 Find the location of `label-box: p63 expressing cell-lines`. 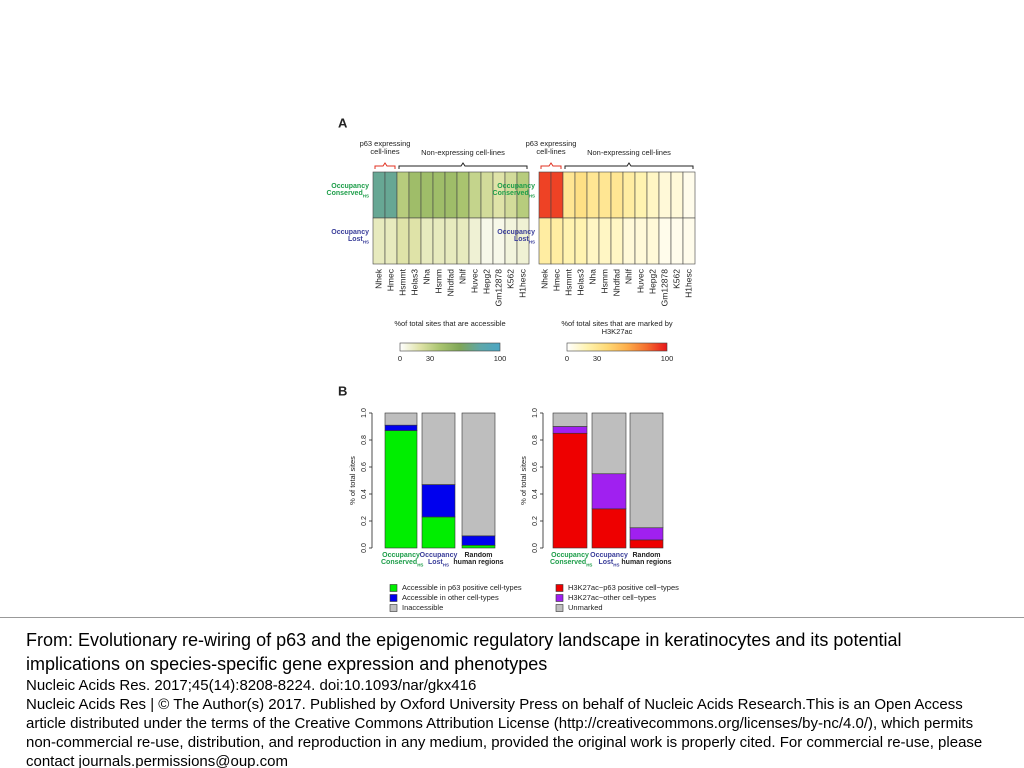

label-box: p63 expressing cell-lines is located at coordinates (551, 148).